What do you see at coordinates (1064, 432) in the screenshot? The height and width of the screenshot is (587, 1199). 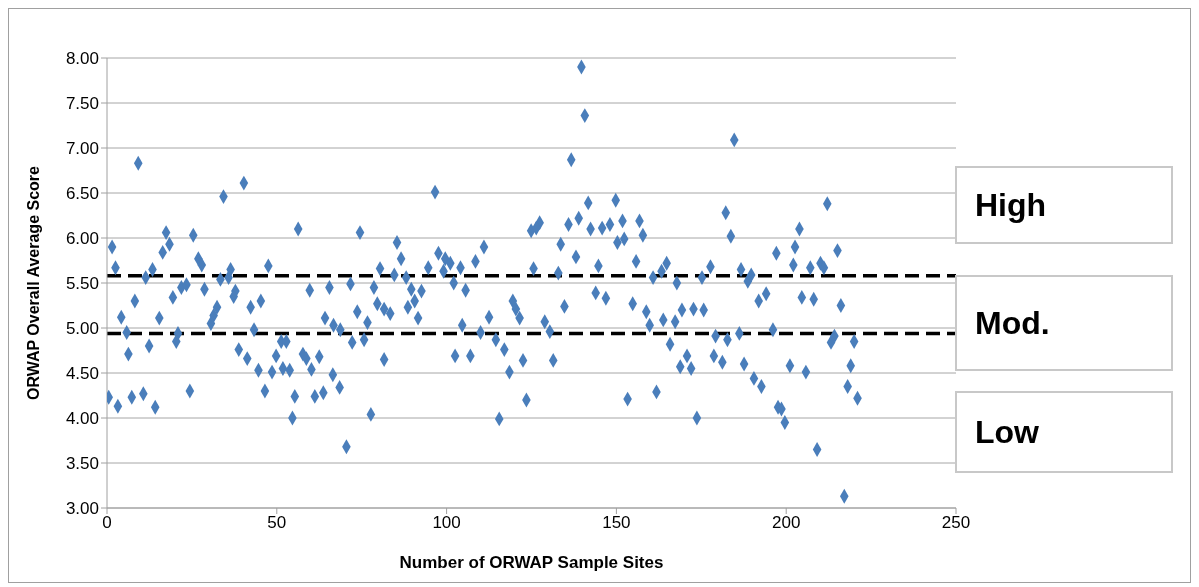 I see `text: Low` at bounding box center [1064, 432].